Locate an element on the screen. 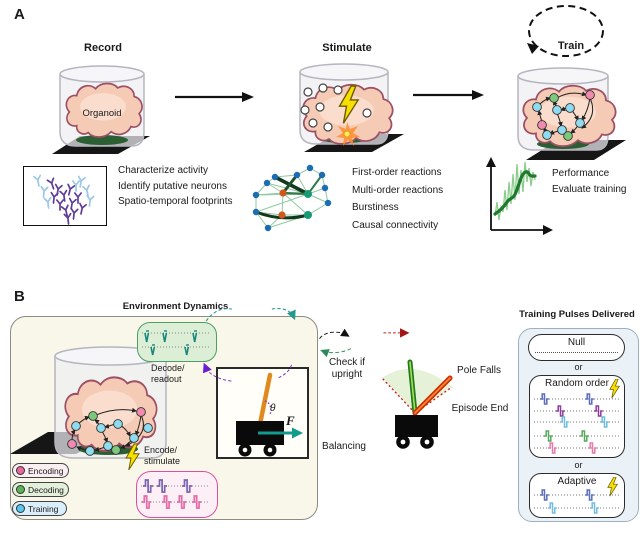  decode-readout-box is located at coordinates (177, 342).